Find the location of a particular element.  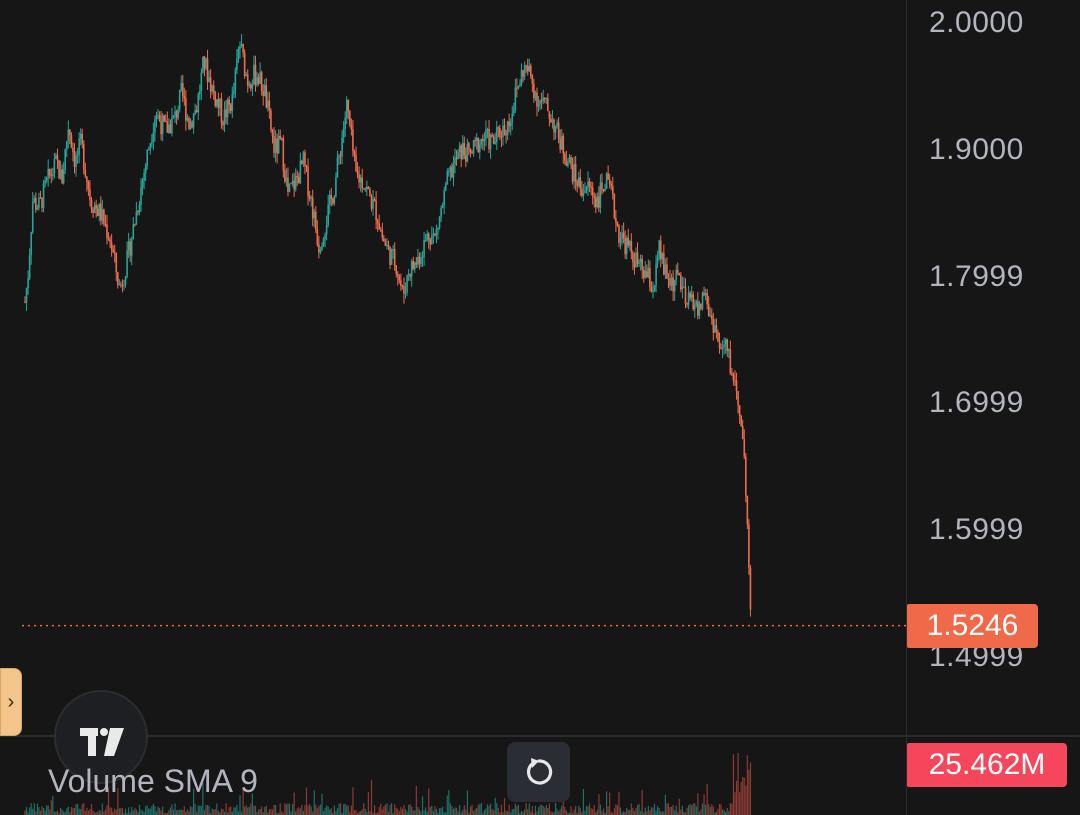

chevron-right-icon: › is located at coordinates (11, 701).